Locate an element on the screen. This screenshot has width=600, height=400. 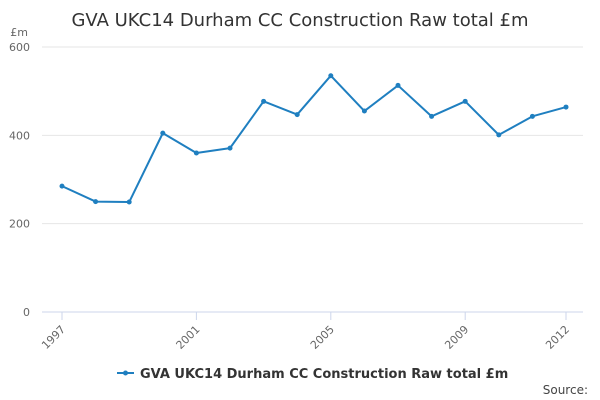
legend-point-marker is located at coordinates (125, 373).